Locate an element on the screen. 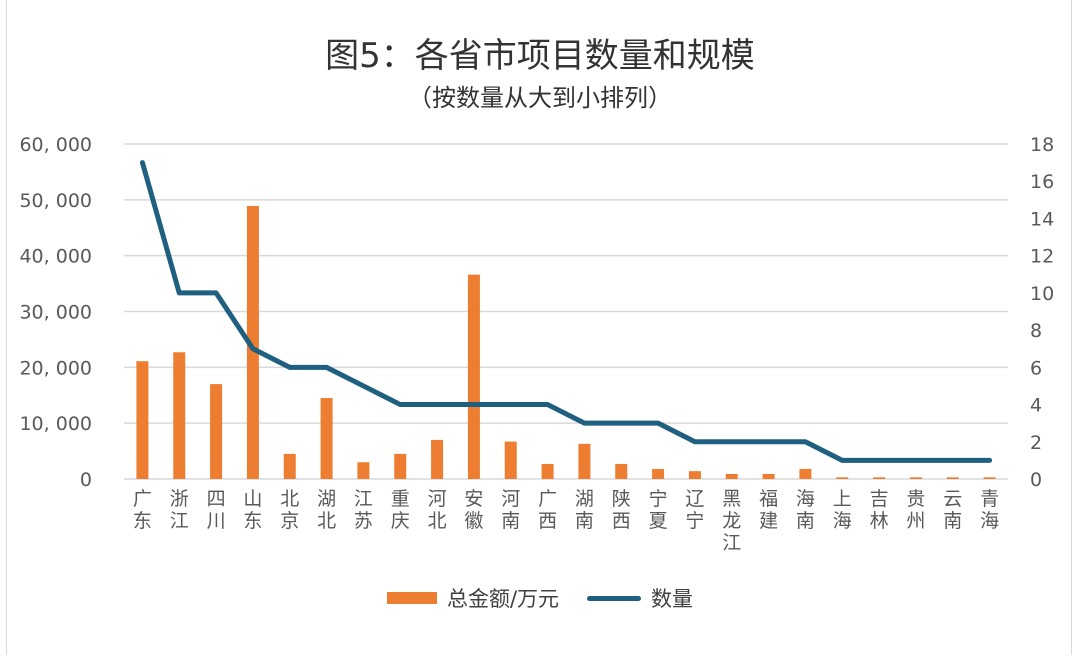  category-label: 吉 is located at coordinates (879, 499).